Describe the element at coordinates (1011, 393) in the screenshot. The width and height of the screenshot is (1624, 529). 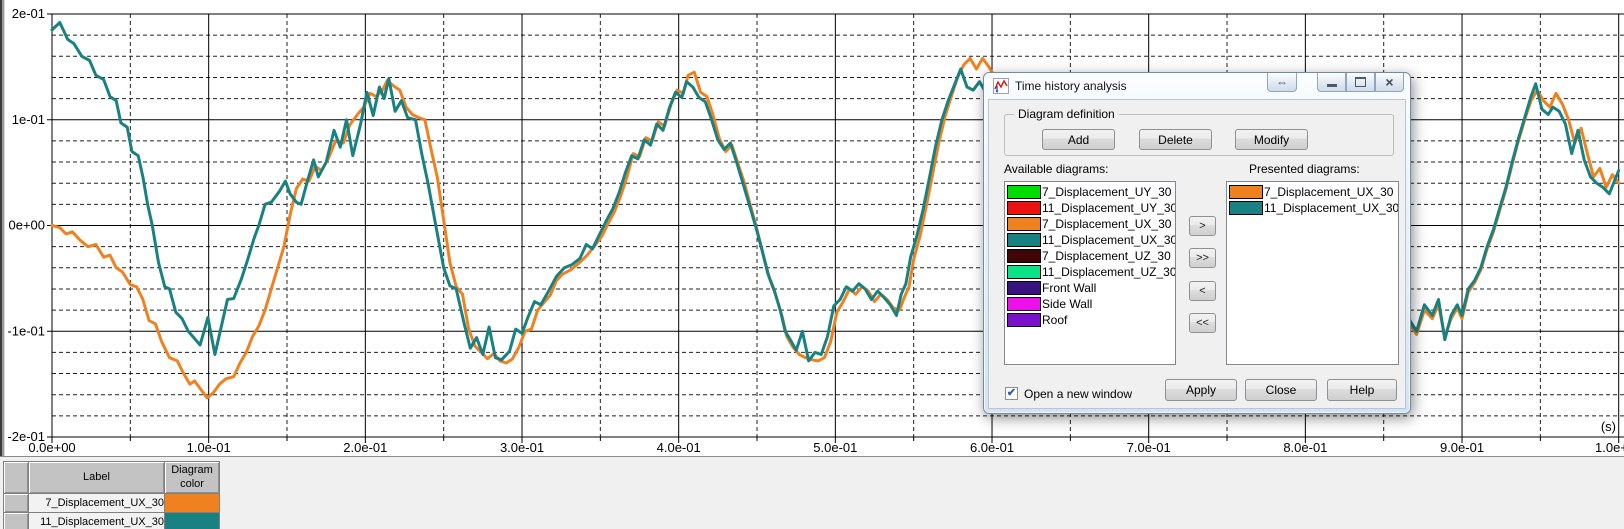
I see `open-new-window-checkbox: ✔` at that location.